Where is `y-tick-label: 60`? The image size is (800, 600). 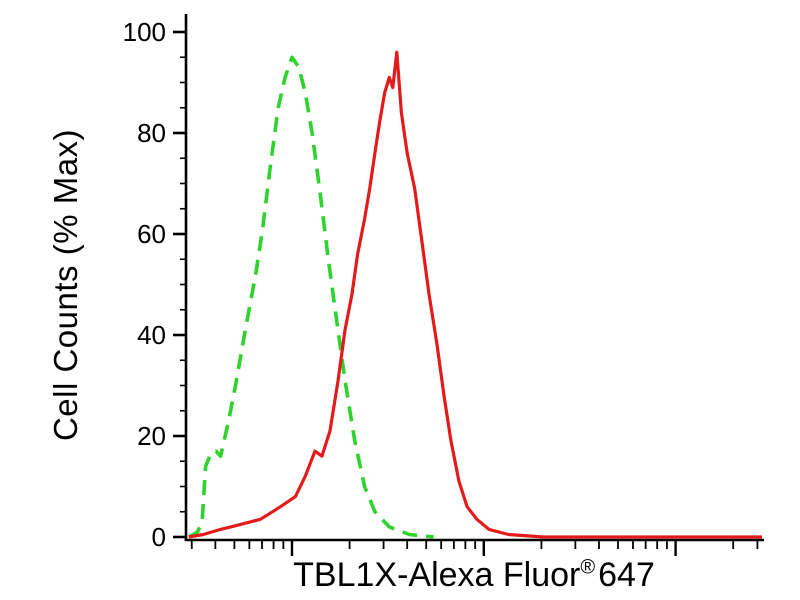 y-tick-label: 60 is located at coordinates (151, 234).